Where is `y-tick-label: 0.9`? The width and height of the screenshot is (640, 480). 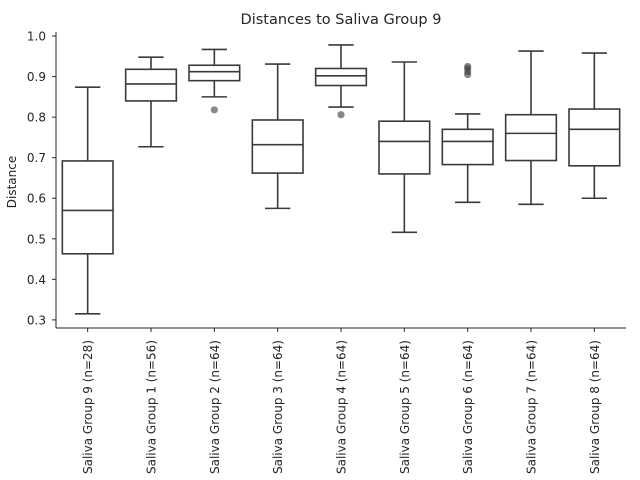 y-tick-label: 0.9 is located at coordinates (36, 77).